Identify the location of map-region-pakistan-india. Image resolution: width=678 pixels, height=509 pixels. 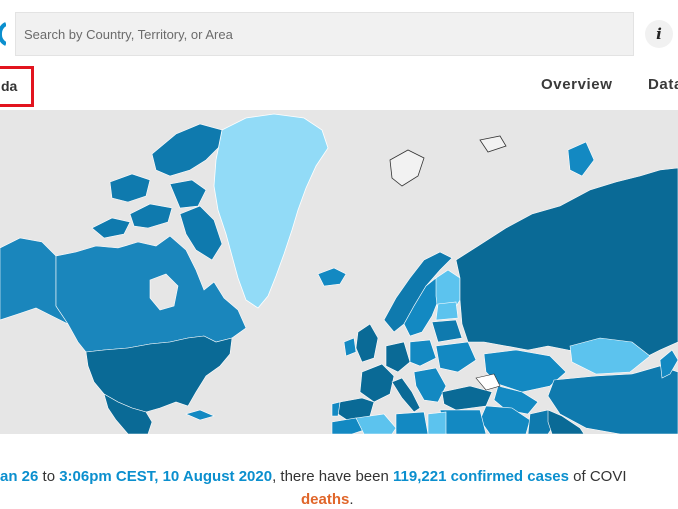
(566, 421).